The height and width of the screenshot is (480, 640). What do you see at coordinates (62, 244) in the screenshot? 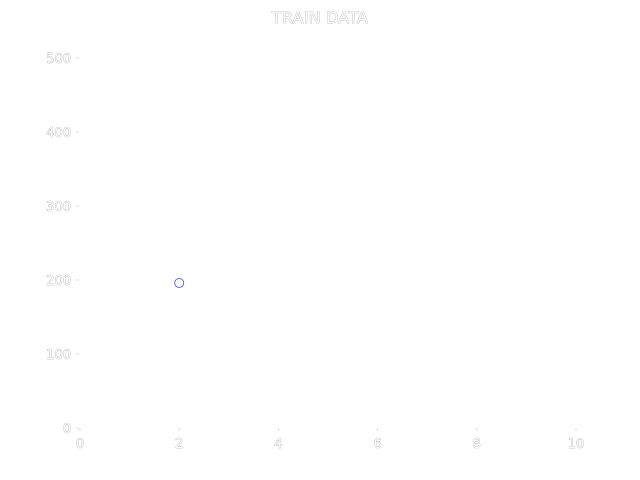
I see `y-axis: 0 100 200 300 400 500` at bounding box center [62, 244].